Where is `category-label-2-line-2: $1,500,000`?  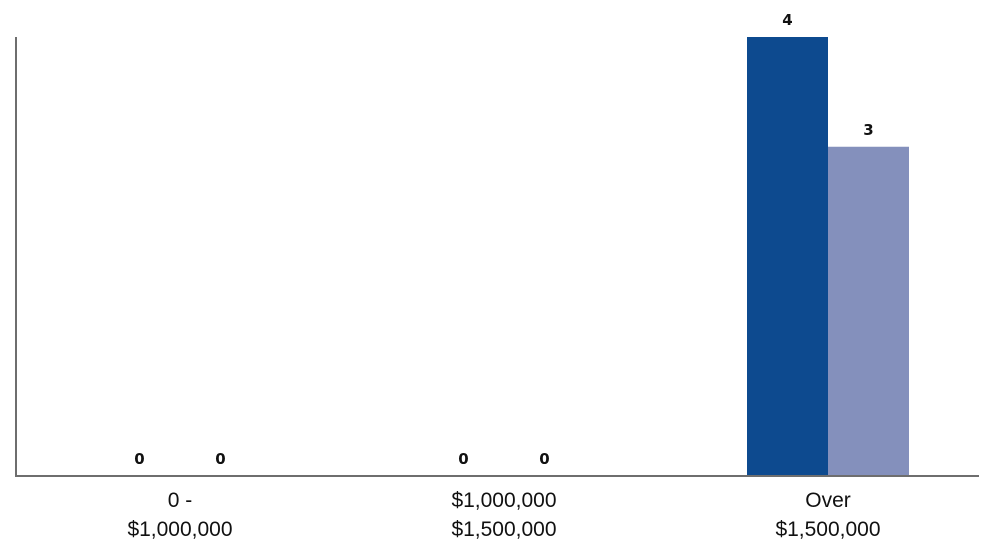 category-label-2-line-2: $1,500,000 is located at coordinates (503, 529).